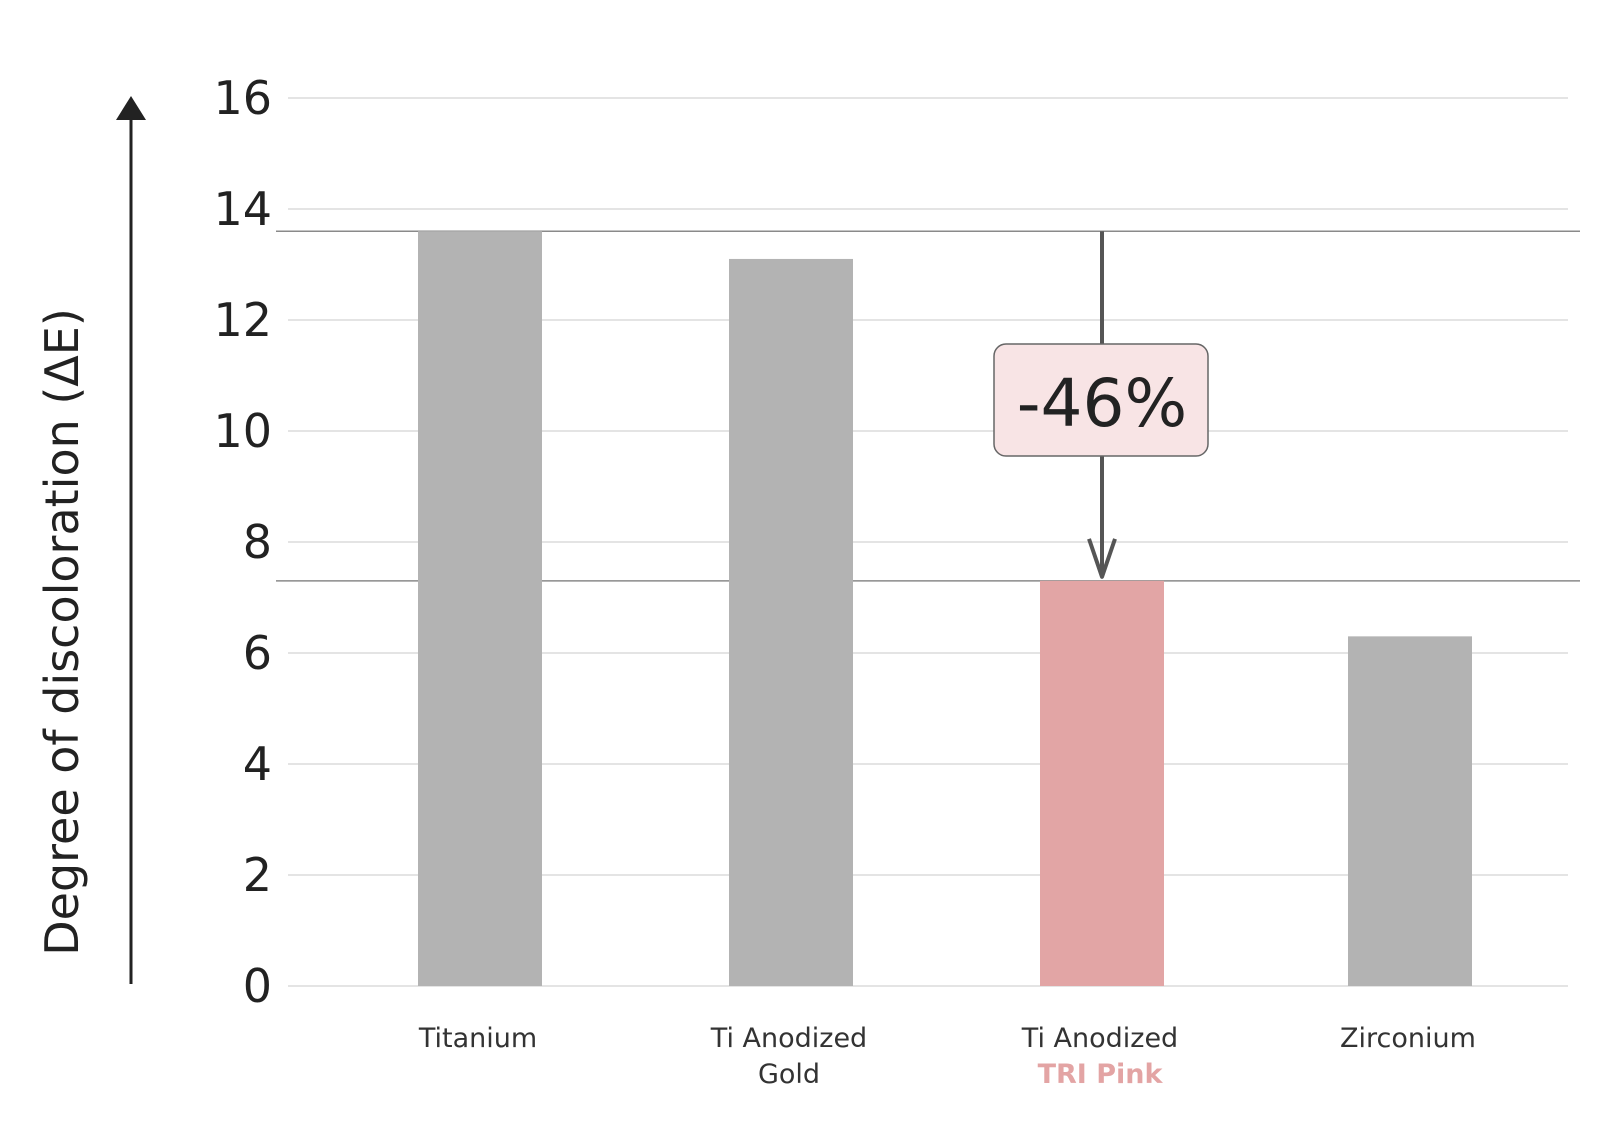 The height and width of the screenshot is (1134, 1600). I want to click on y-axis-arrow, so click(131, 540).